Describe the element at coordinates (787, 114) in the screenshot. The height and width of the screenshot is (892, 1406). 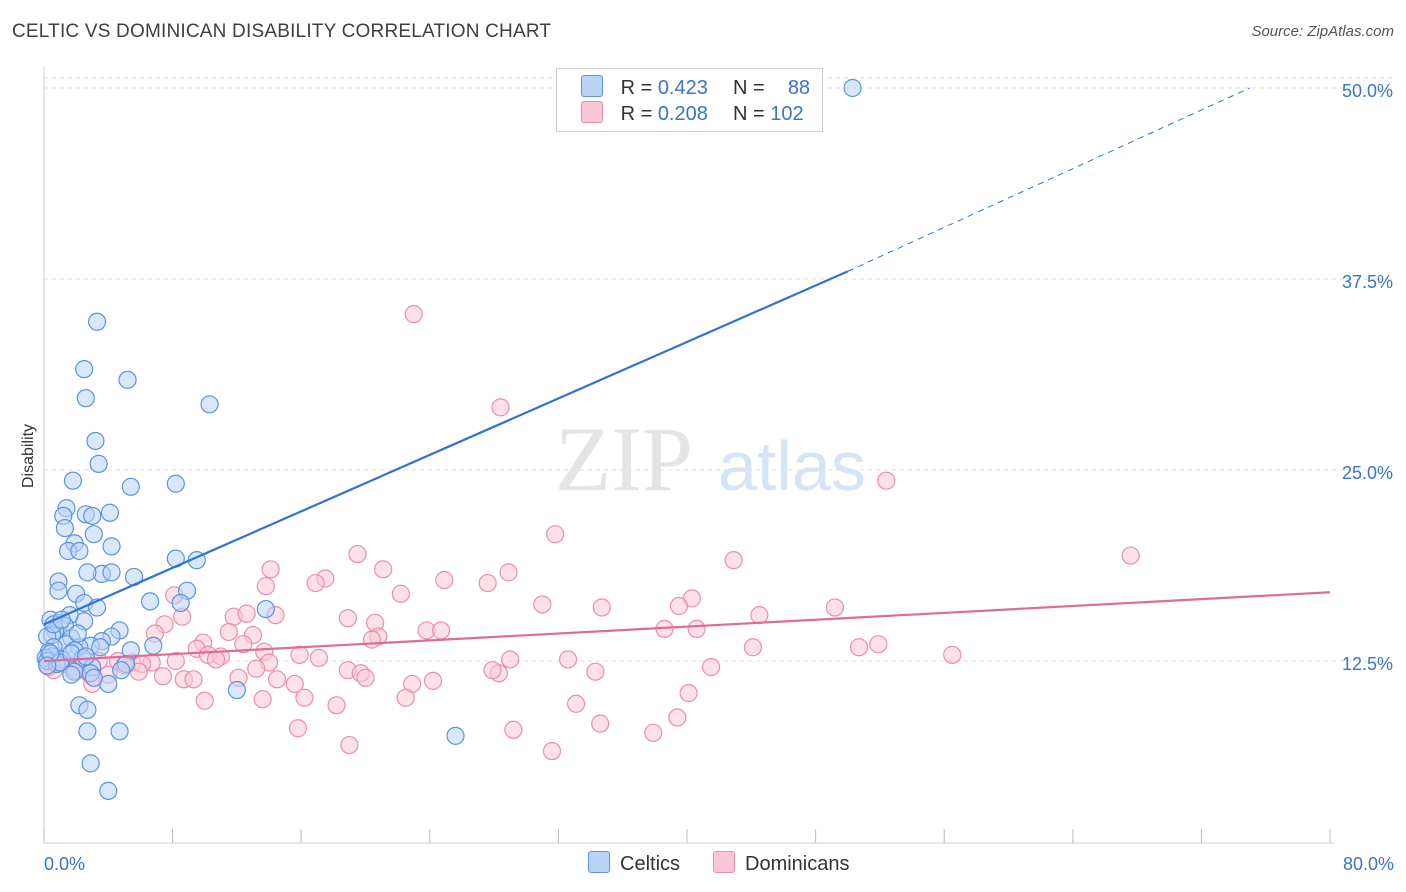
I see `dominican-n-value: 102` at that location.